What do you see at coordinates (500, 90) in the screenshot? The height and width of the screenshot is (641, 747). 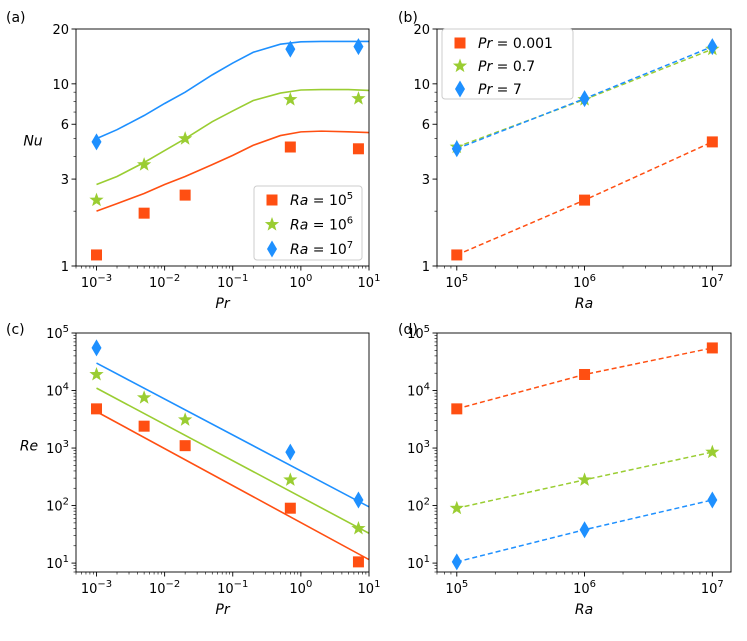 I see `legend-entry-label: Pr = 7` at bounding box center [500, 90].